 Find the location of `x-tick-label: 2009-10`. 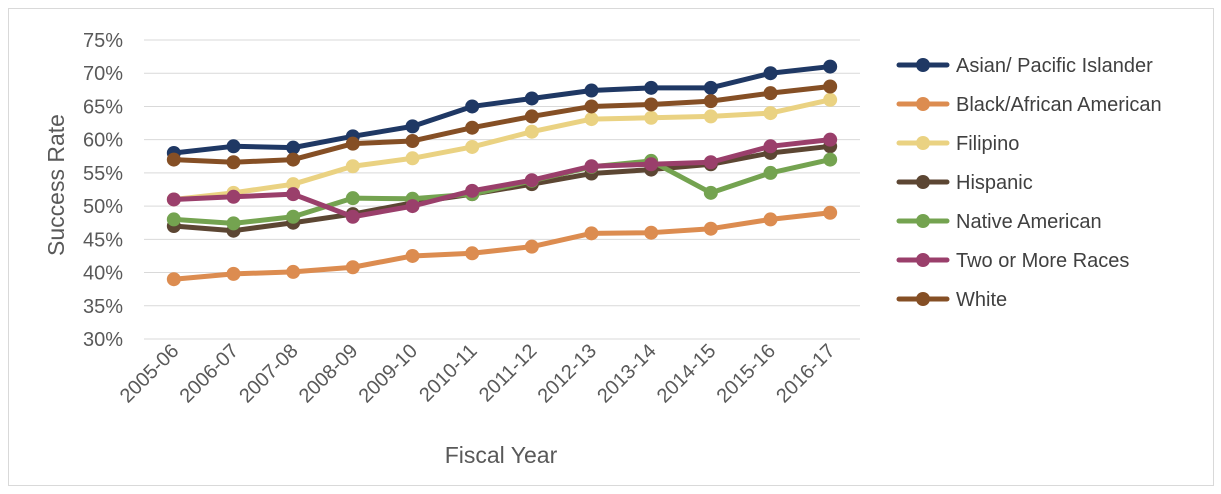

x-tick-label: 2009-10 is located at coordinates (388, 373).